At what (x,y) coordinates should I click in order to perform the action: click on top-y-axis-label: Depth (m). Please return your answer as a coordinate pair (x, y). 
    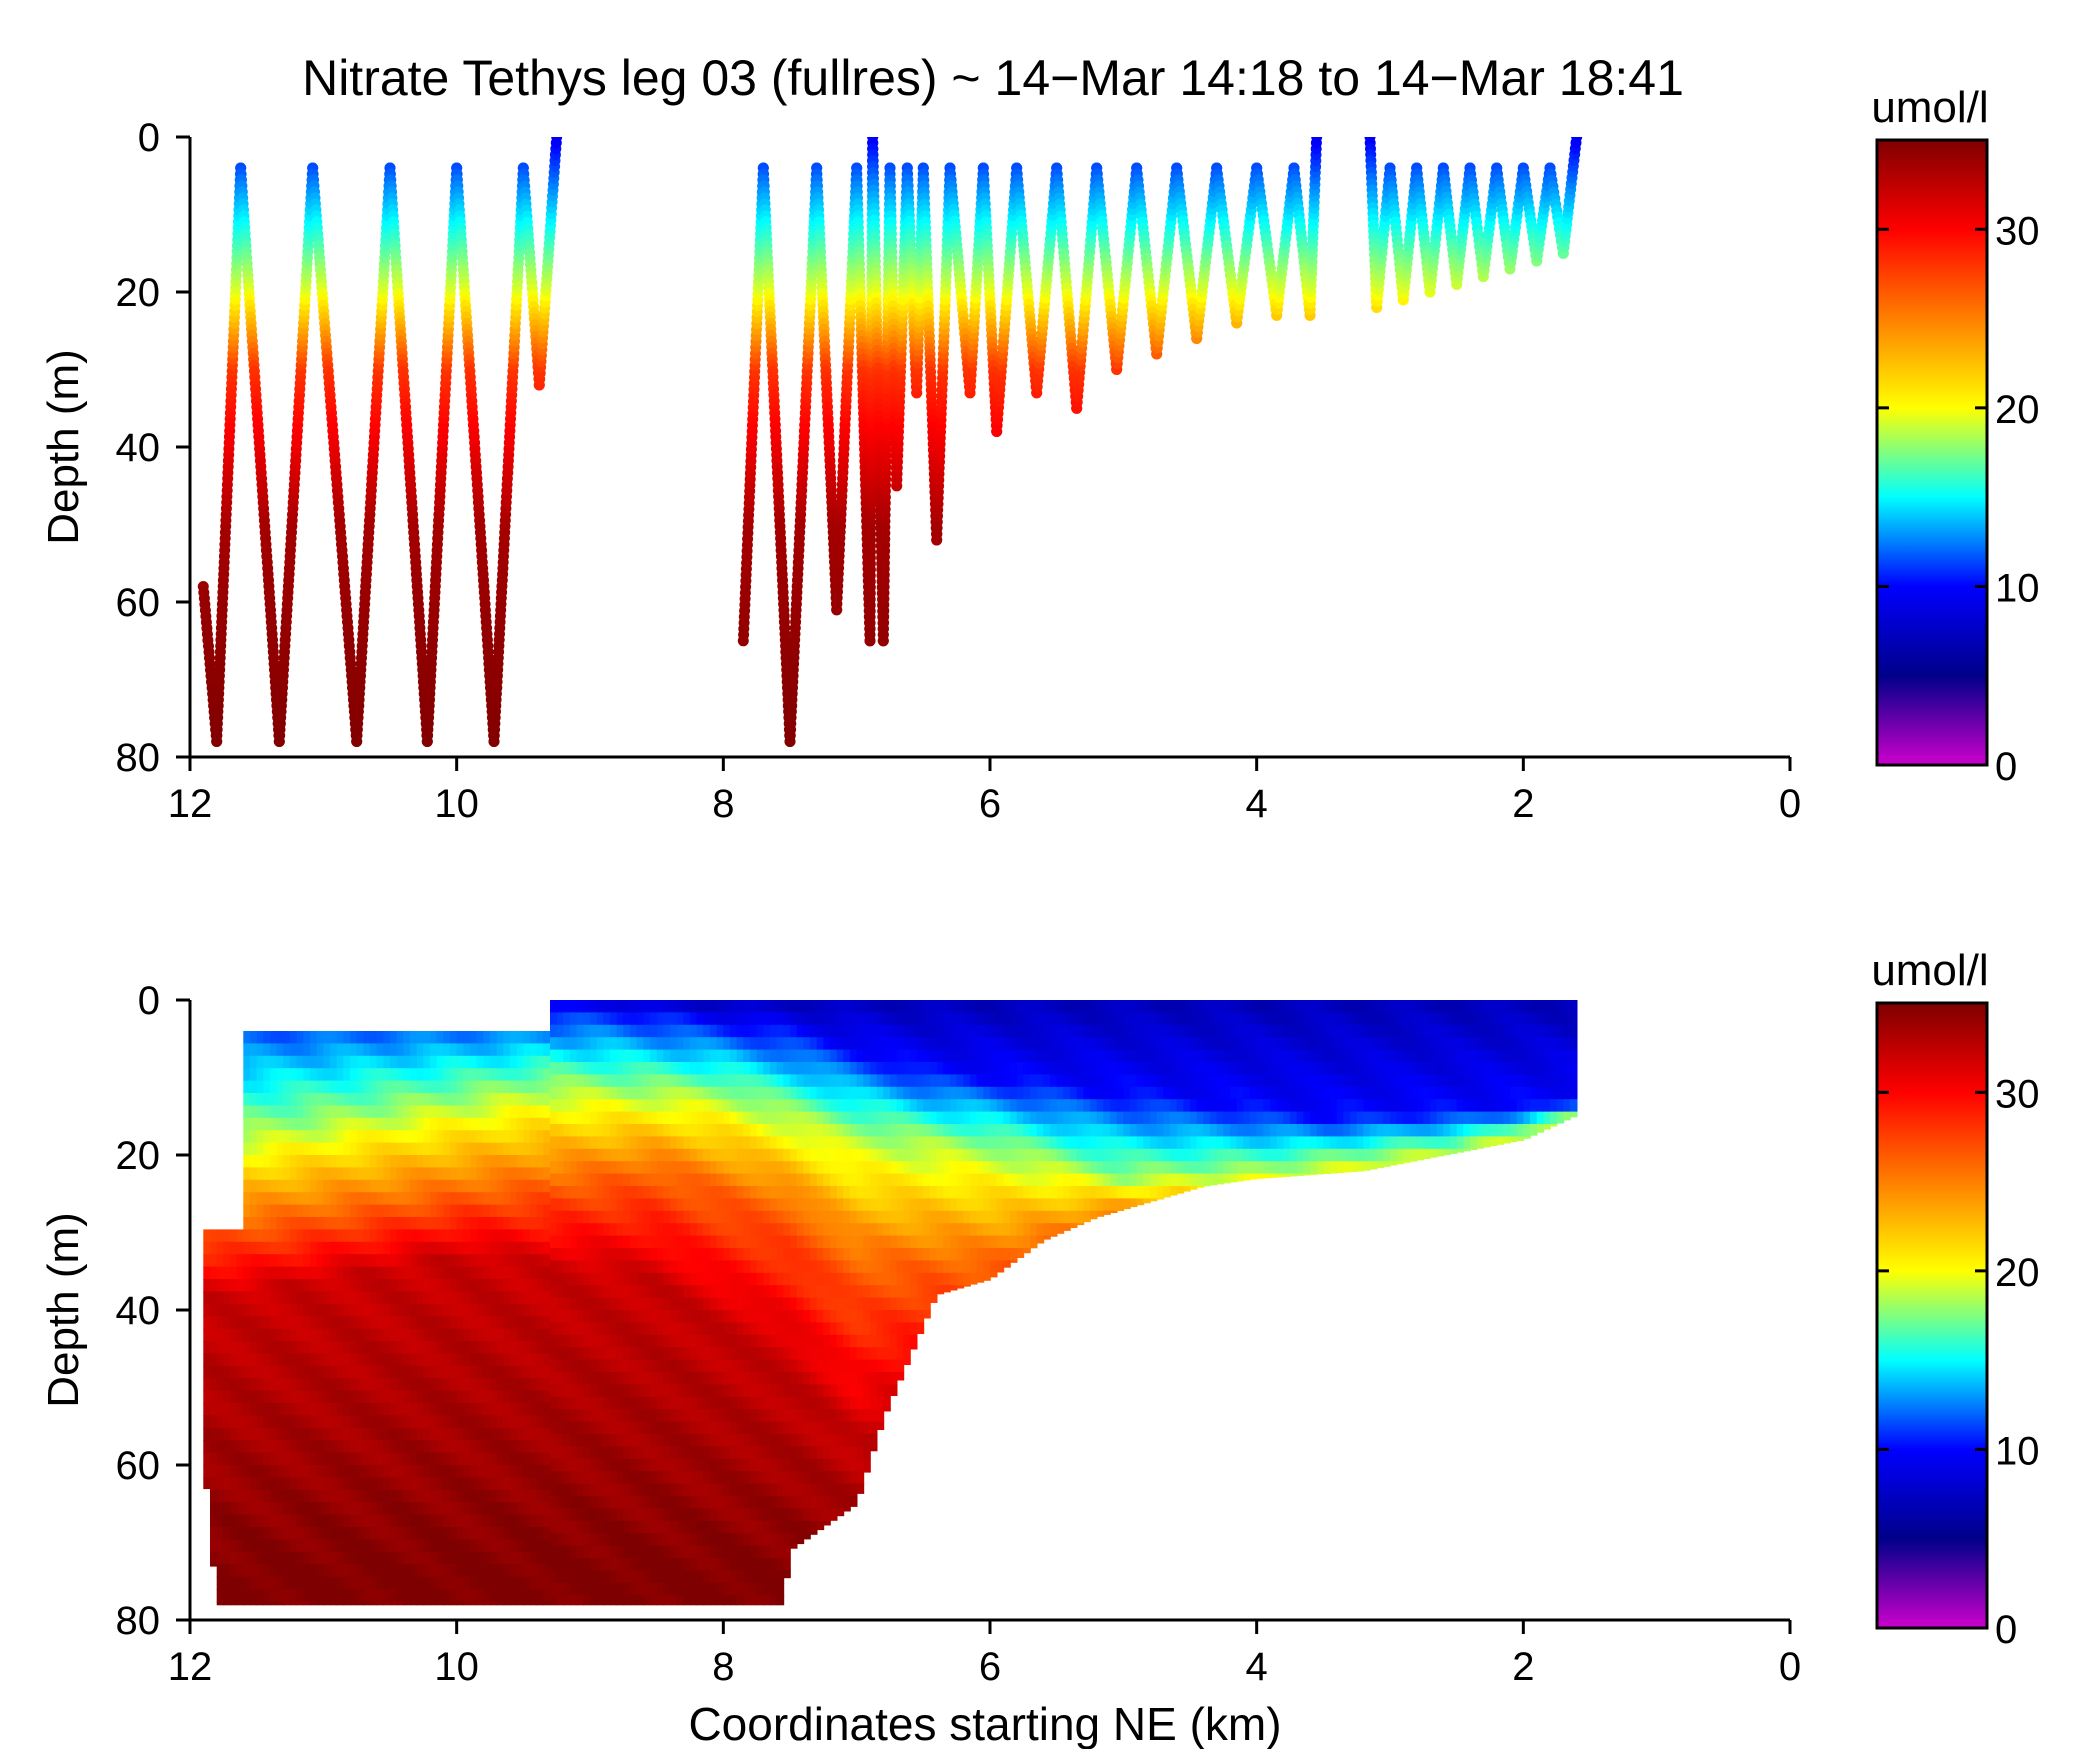
    Looking at the image, I should click on (63, 447).